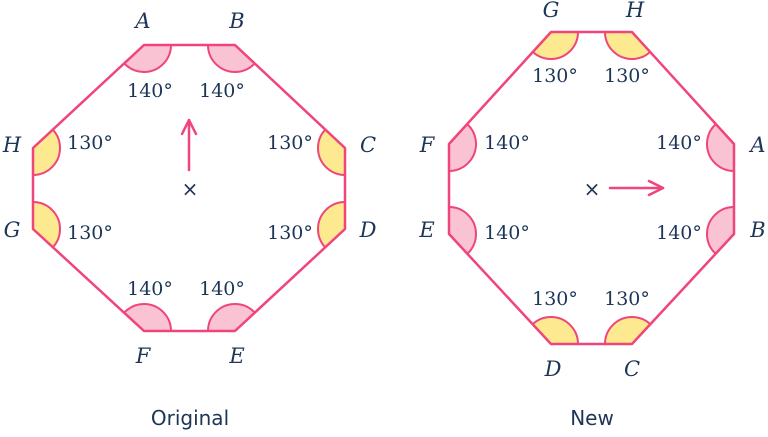 The height and width of the screenshot is (437, 768). I want to click on new-caption: New, so click(592, 418).